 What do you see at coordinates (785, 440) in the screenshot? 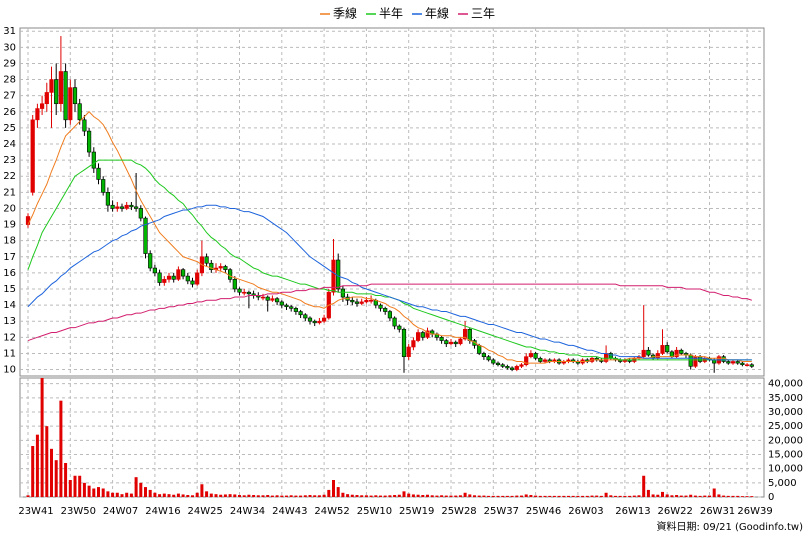
I see `volume-tick-label: 20,000` at bounding box center [785, 440].